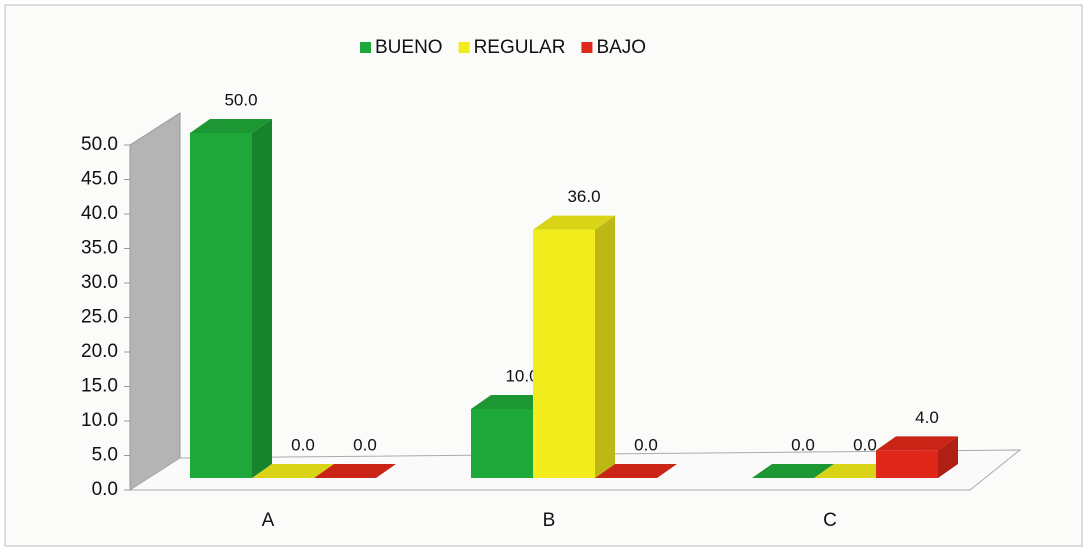 The height and width of the screenshot is (551, 1087). I want to click on data-label: 36.0, so click(583, 196).